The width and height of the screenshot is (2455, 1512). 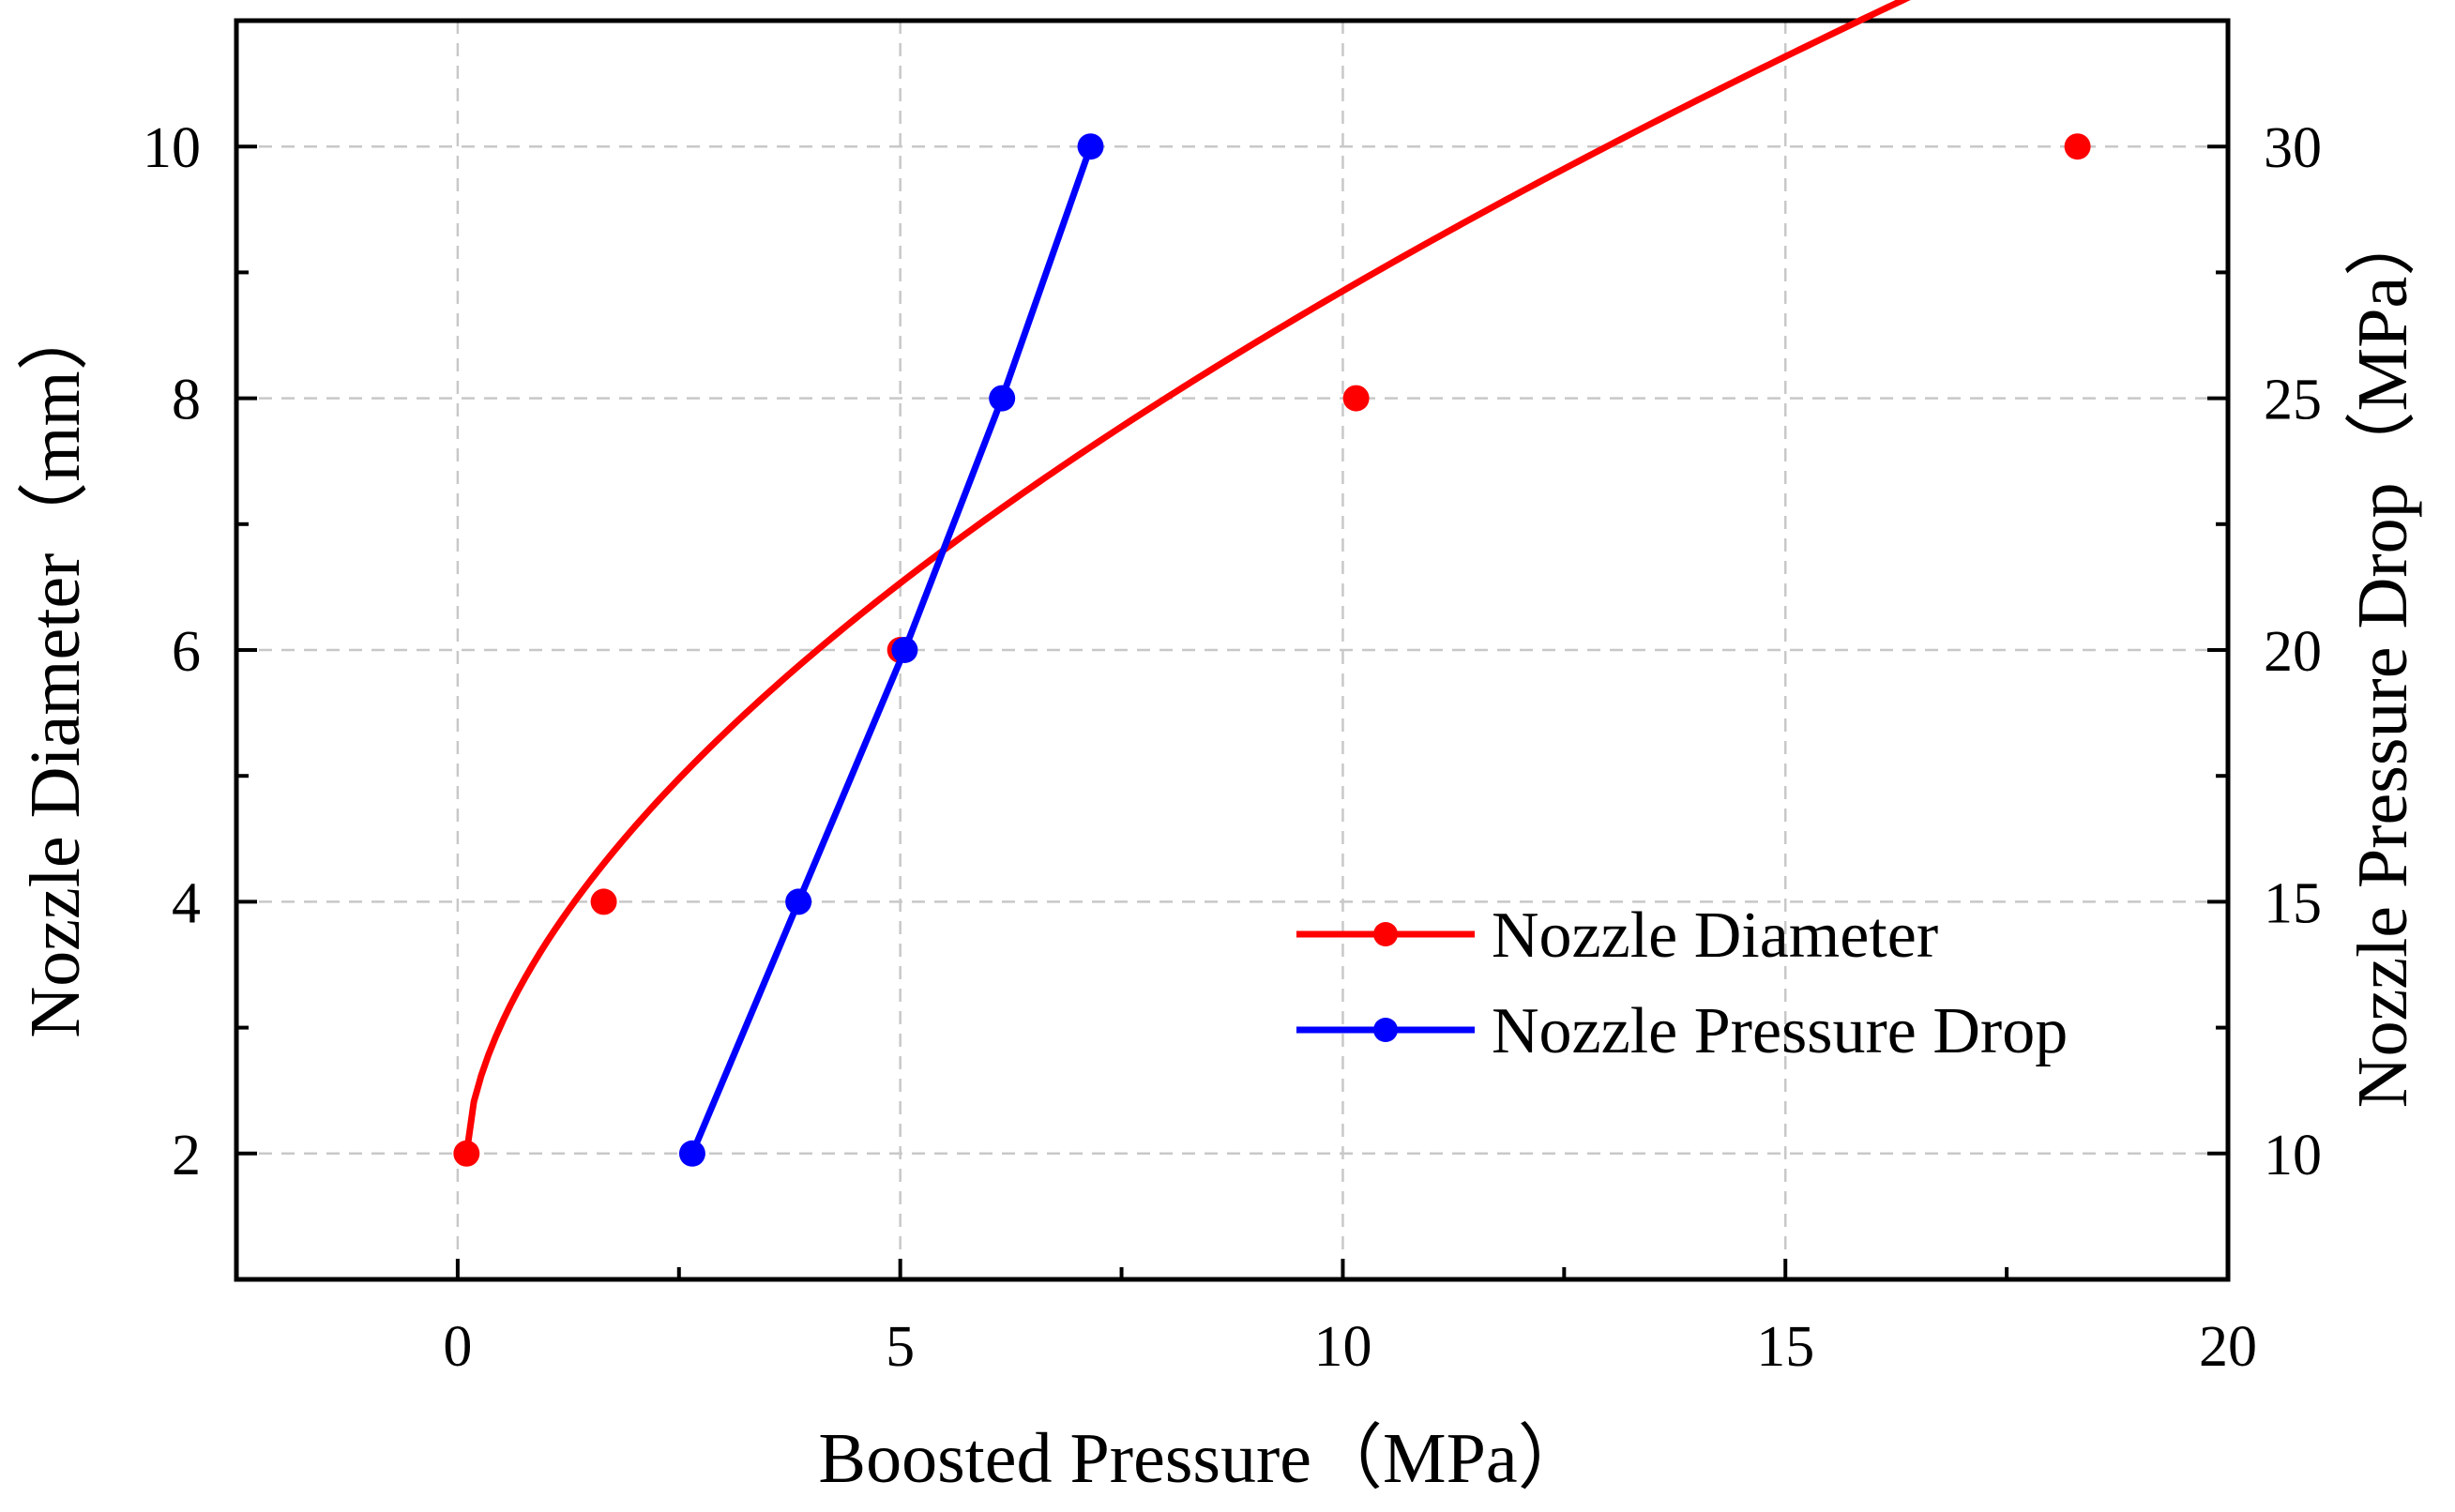 What do you see at coordinates (186, 1155) in the screenshot?
I see `y-left-tick-label: 2` at bounding box center [186, 1155].